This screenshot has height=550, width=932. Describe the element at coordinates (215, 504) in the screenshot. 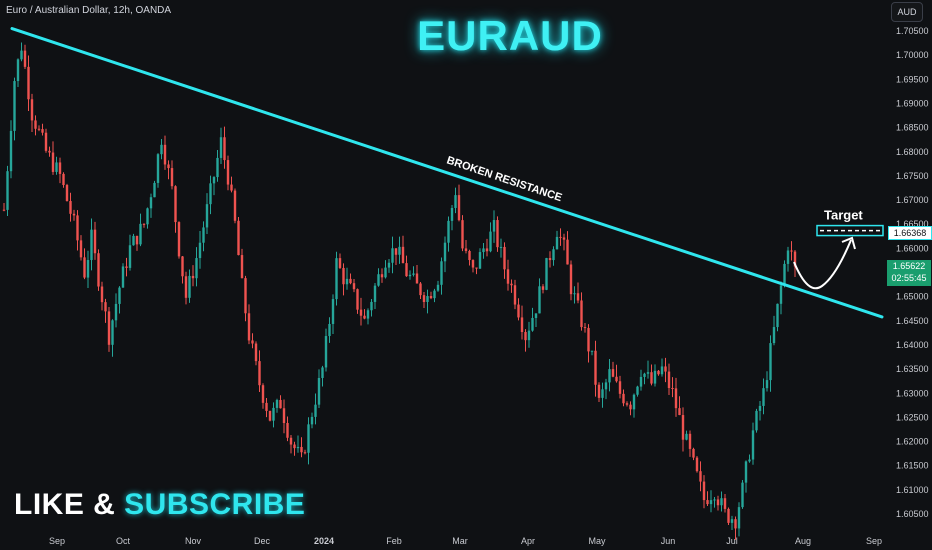

I see `subscribe-text: SUBSCRIBE` at that location.